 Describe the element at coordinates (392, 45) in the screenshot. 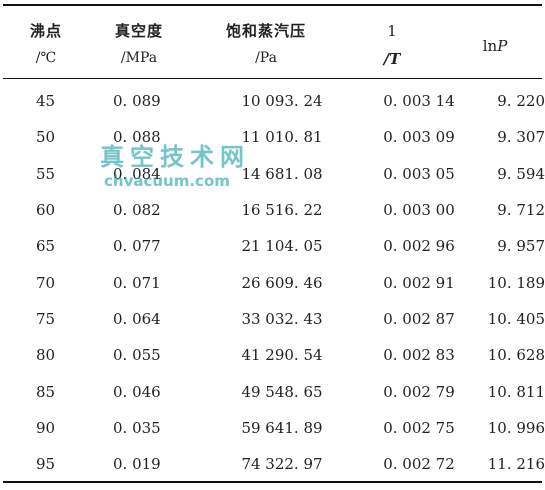

I see `header-inverse-temperature: 1 /T` at that location.